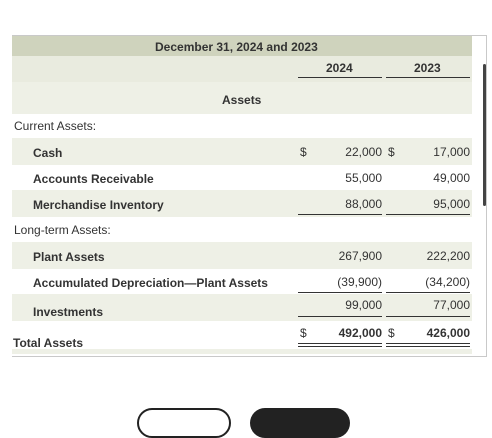 Image resolution: width=492 pixels, height=438 pixels. Describe the element at coordinates (391, 152) in the screenshot. I see `cash-dollar-2023: $` at that location.